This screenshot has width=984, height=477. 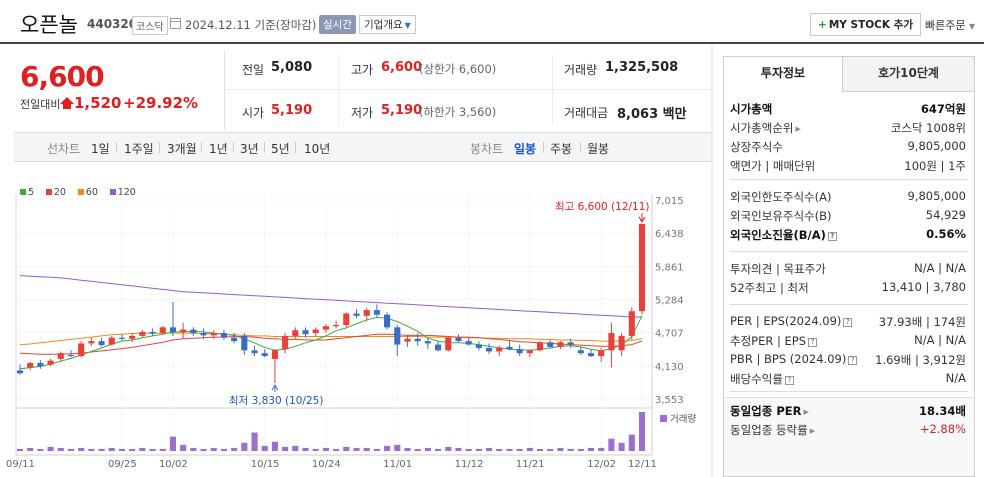 What do you see at coordinates (91, 192) in the screenshot?
I see `legend-label: 60` at bounding box center [91, 192].